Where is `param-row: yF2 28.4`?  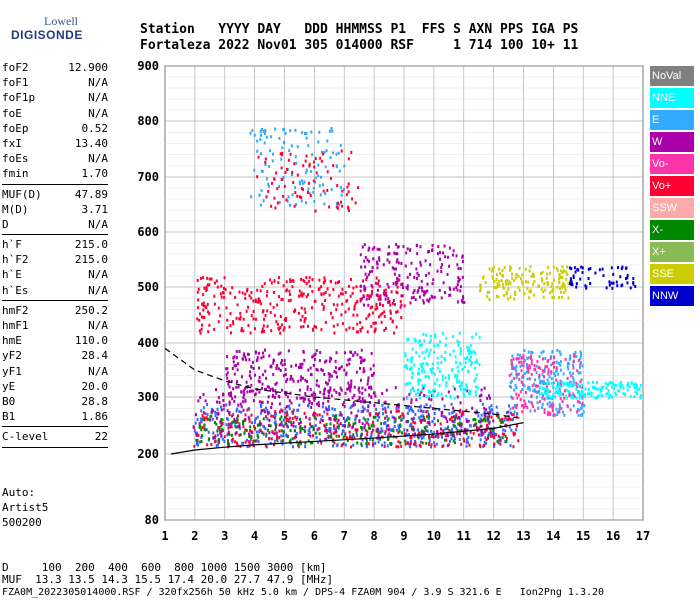
param-row: yF2 28.4 is located at coordinates (55, 355).